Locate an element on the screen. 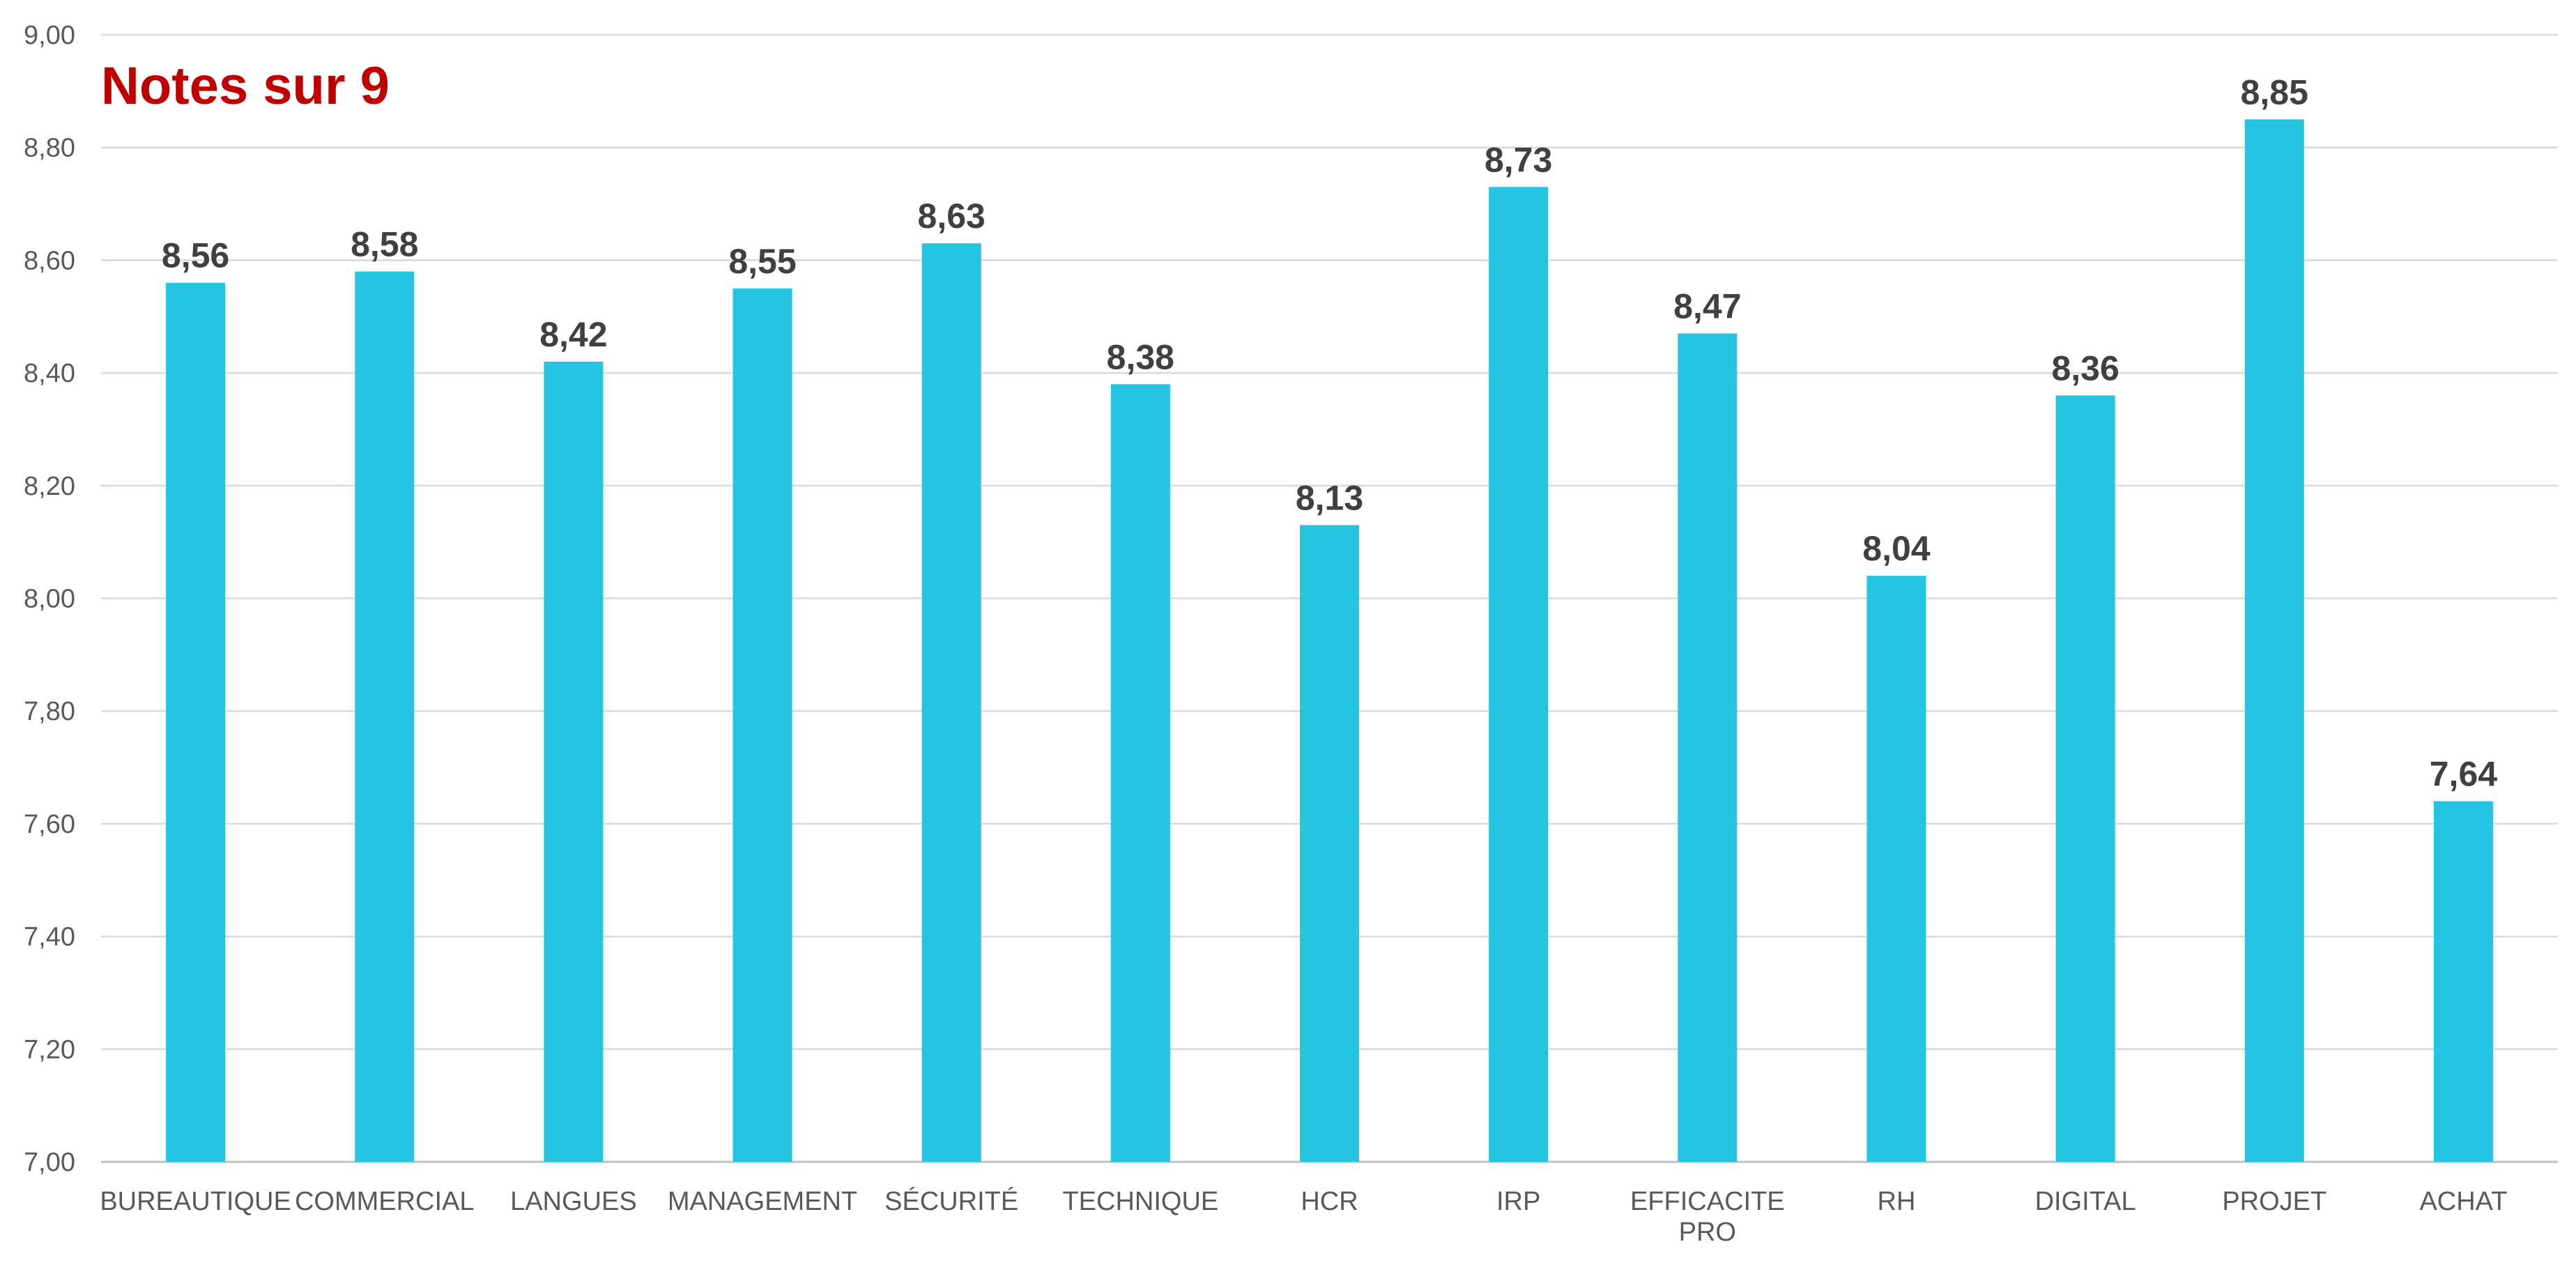 This screenshot has width=2576, height=1265. y-tick-label: 7,40 is located at coordinates (49, 937).